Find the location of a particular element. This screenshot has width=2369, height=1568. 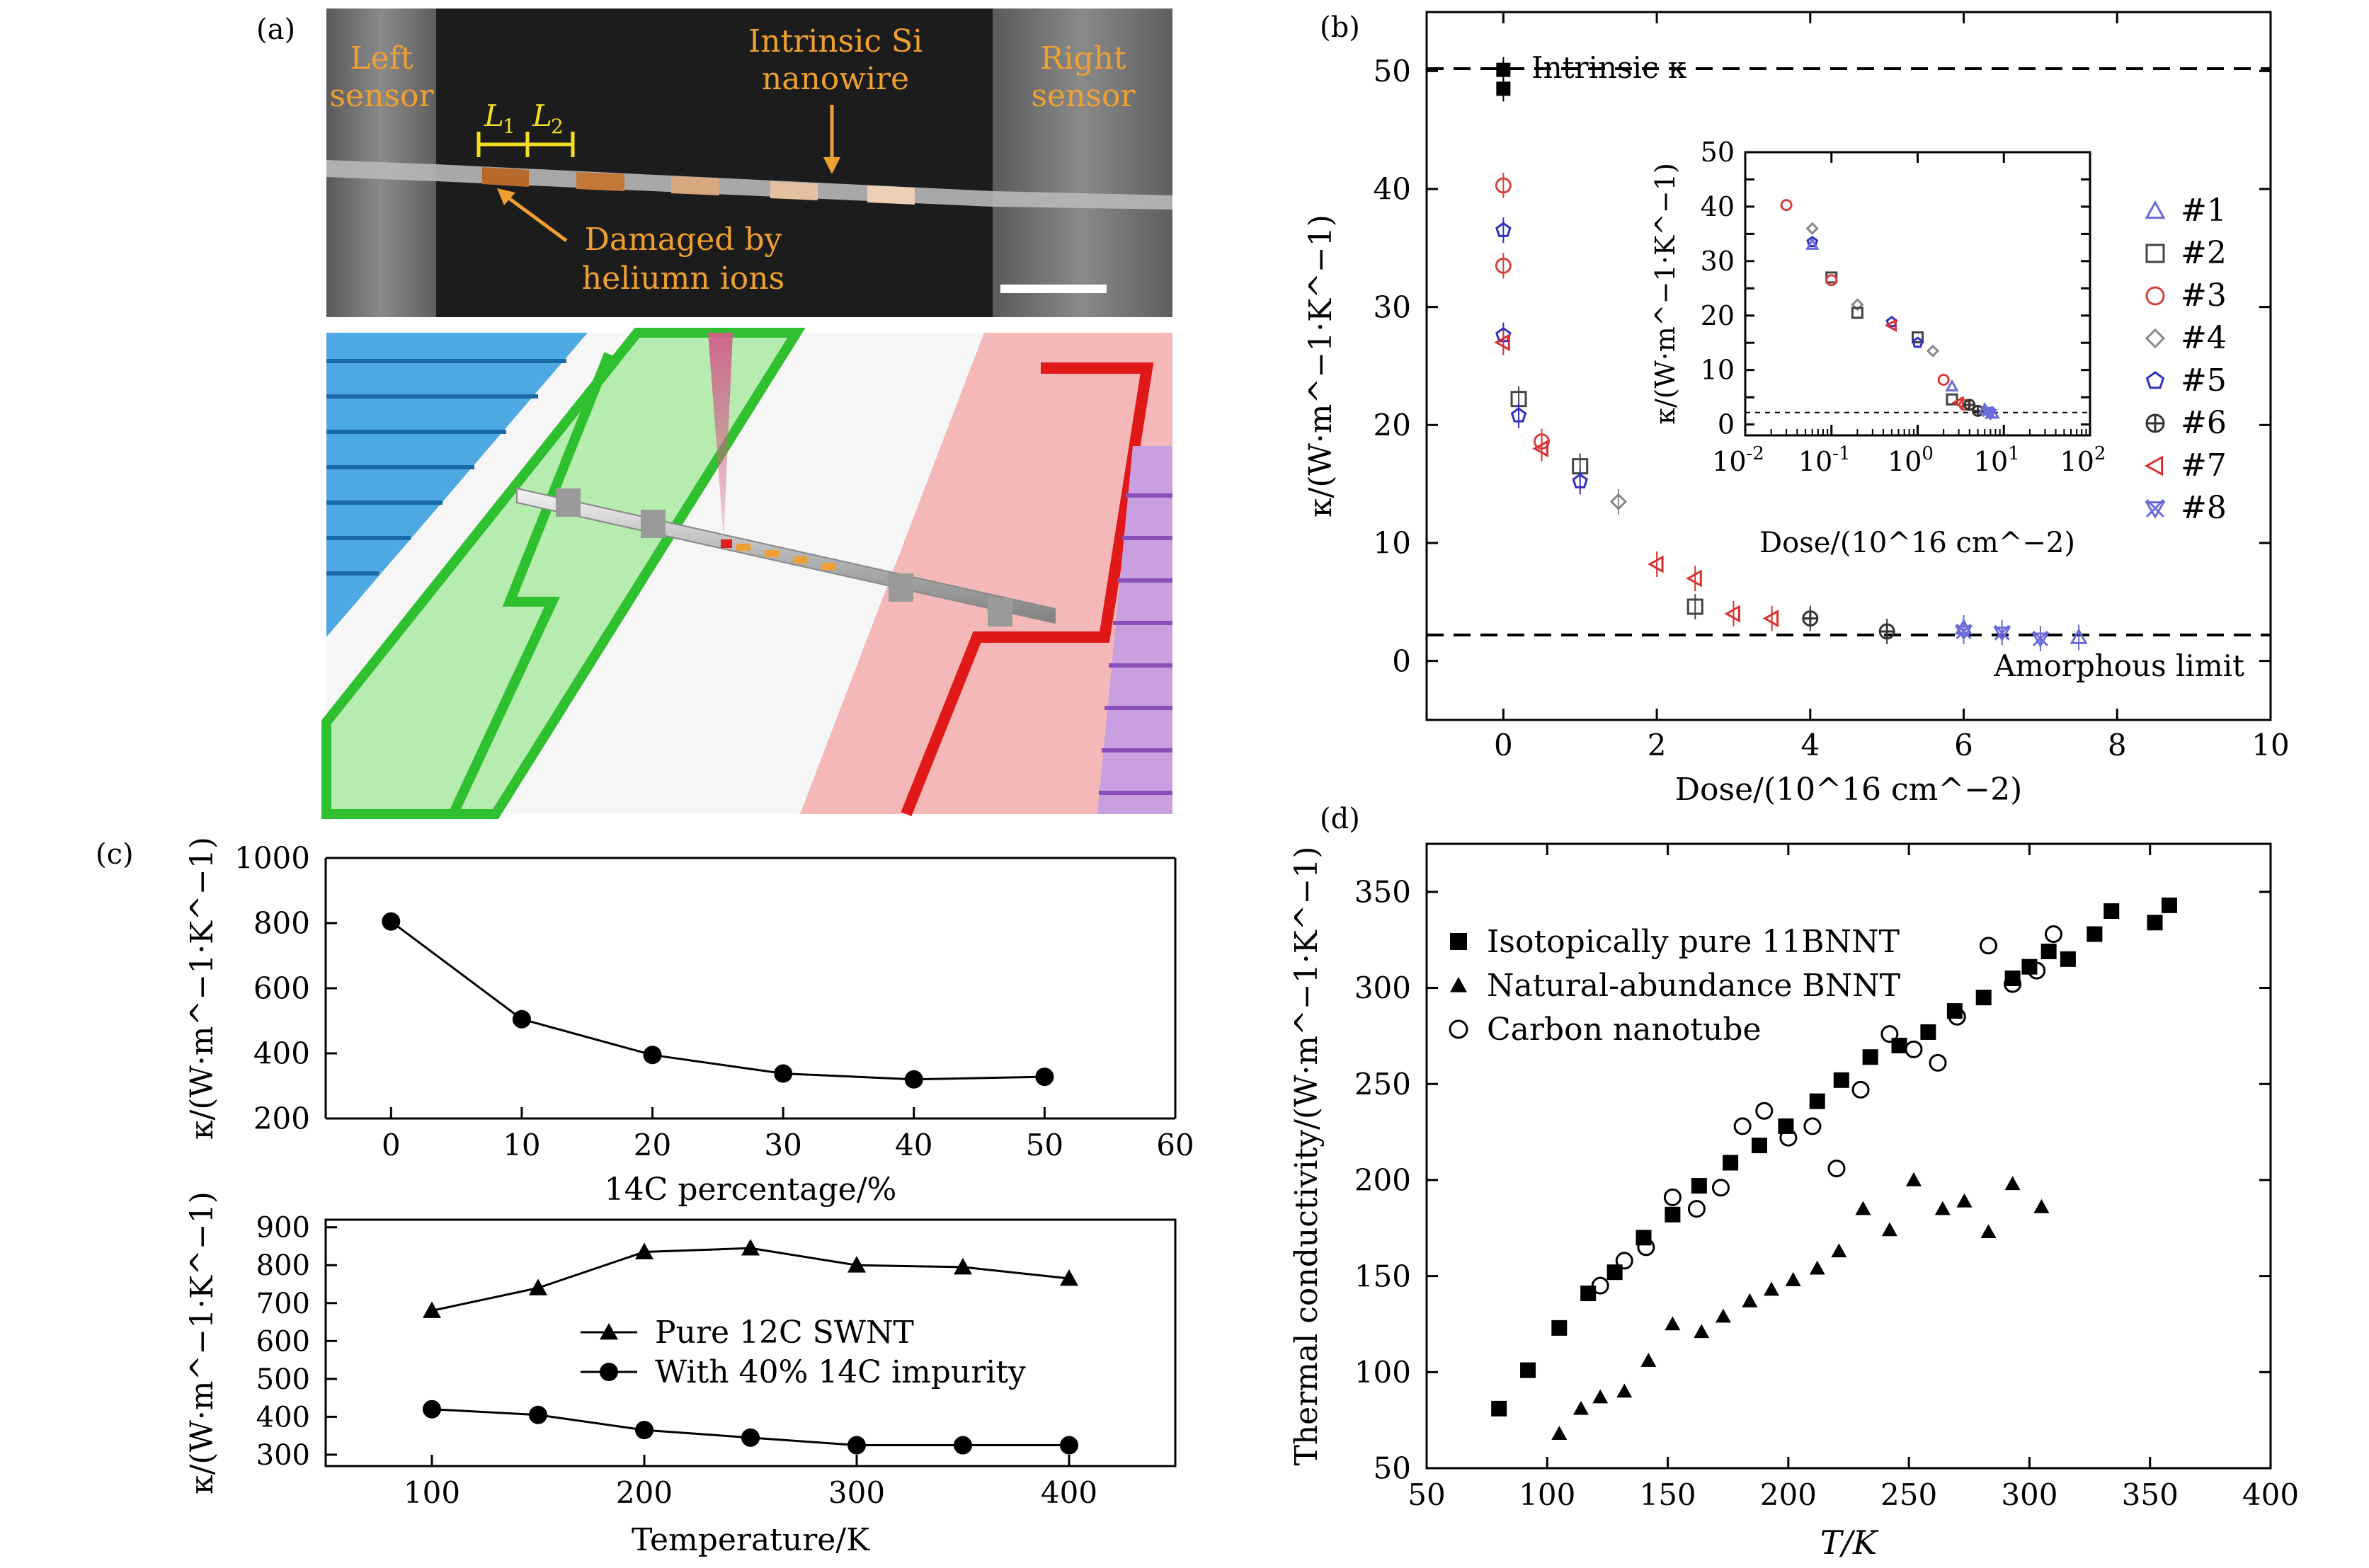

chart-d-xlabel: T/K is located at coordinates (1849, 1542).